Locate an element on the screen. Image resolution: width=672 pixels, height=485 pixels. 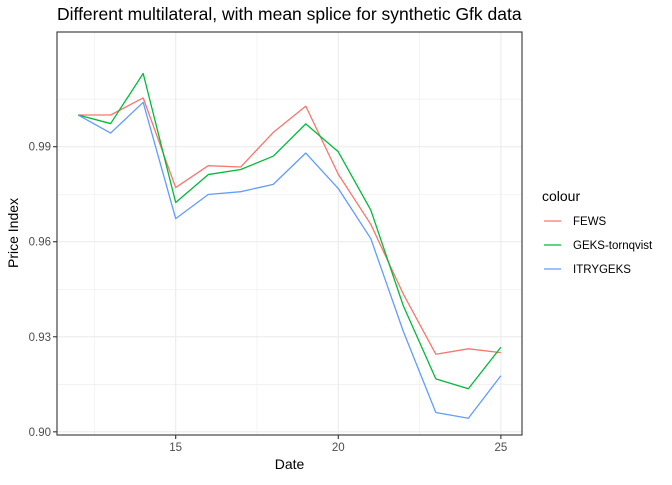
x-axis: 15 20 25 is located at coordinates (338, 444).